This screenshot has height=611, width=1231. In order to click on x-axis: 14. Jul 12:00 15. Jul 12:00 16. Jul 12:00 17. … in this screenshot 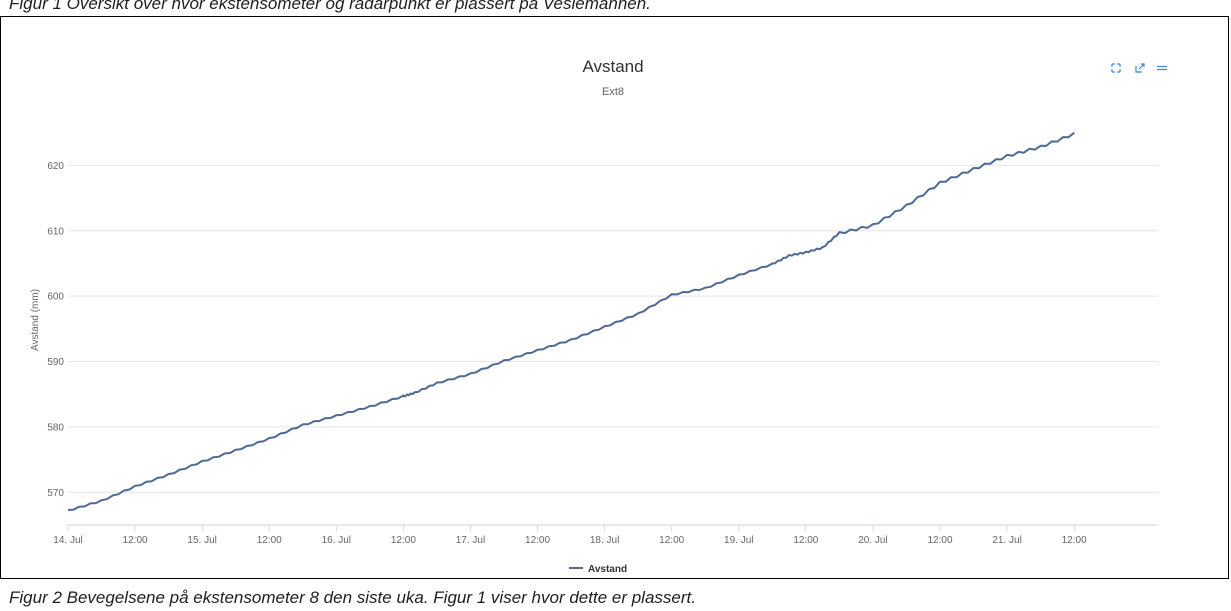, I will do `click(605, 535)`.